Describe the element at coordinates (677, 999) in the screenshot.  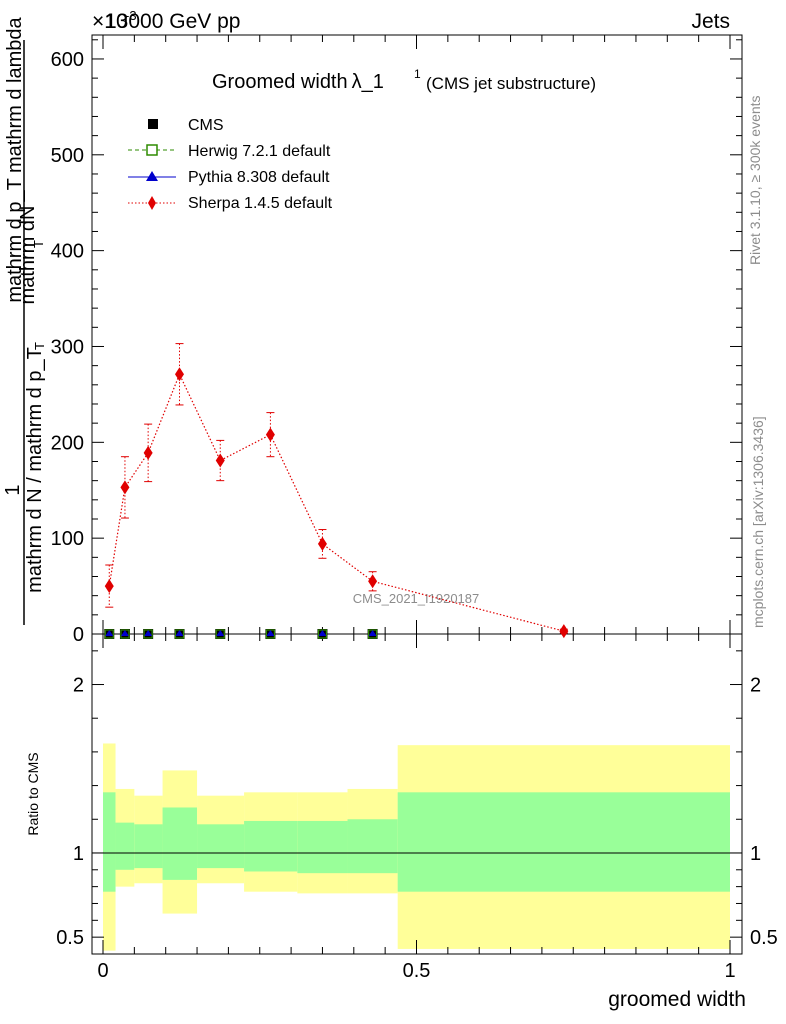
I see `x-axis-label: groomed width` at that location.